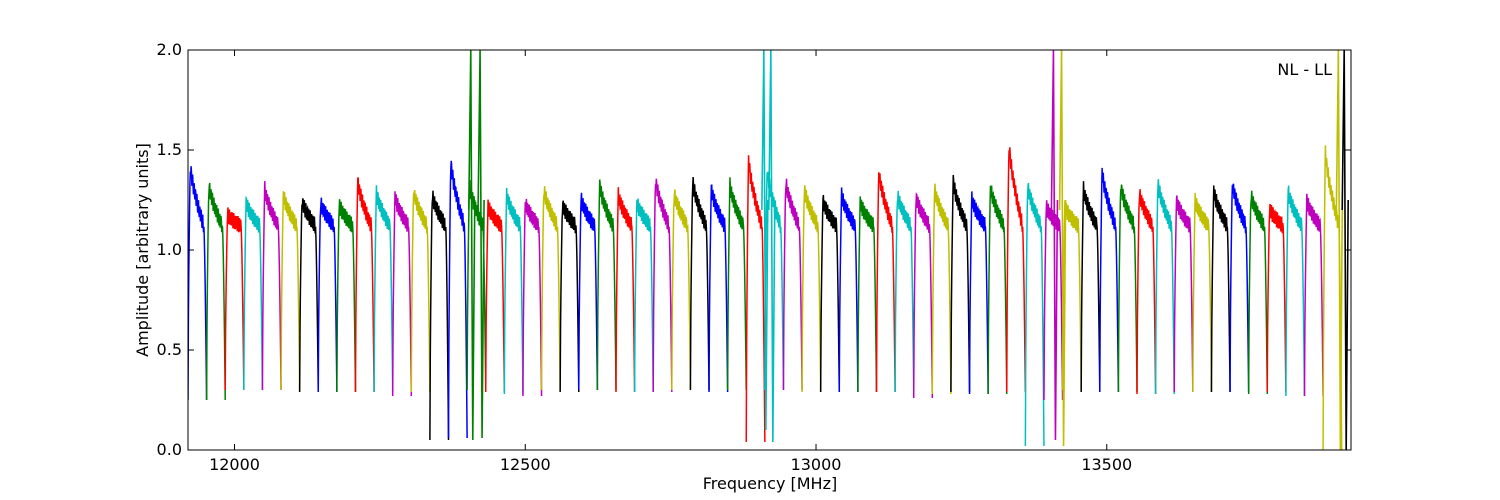 This screenshot has width=1500, height=500. I want to click on y-tick-label: 1.5, so click(169, 149).